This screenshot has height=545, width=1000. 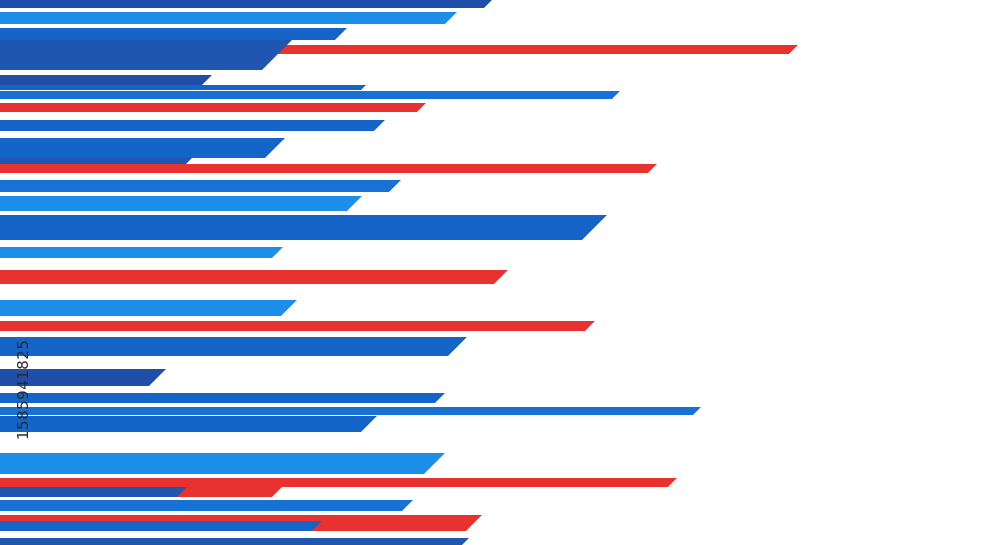 I want to click on image-id: 1585941825, so click(x=23, y=390).